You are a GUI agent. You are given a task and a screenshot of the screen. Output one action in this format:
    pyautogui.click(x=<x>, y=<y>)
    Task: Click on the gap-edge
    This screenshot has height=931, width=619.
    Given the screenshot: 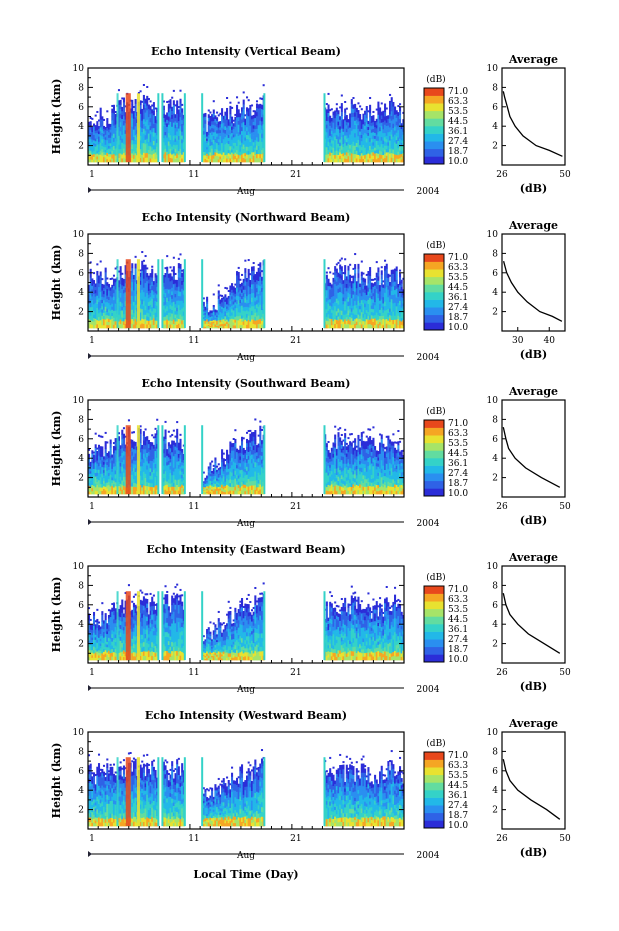 What is the action you would take?
    pyautogui.click(x=264, y=128)
    